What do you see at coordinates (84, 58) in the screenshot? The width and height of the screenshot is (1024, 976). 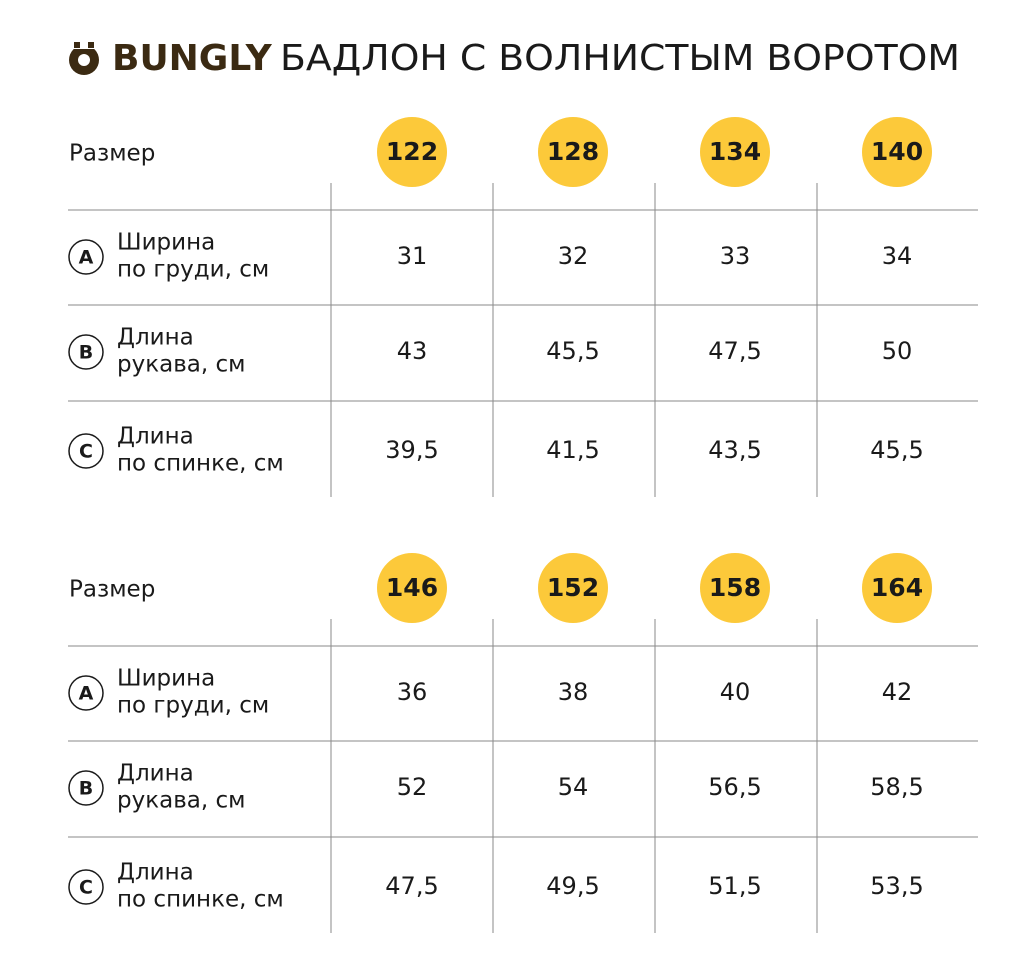 I see `logo-icon` at bounding box center [84, 58].